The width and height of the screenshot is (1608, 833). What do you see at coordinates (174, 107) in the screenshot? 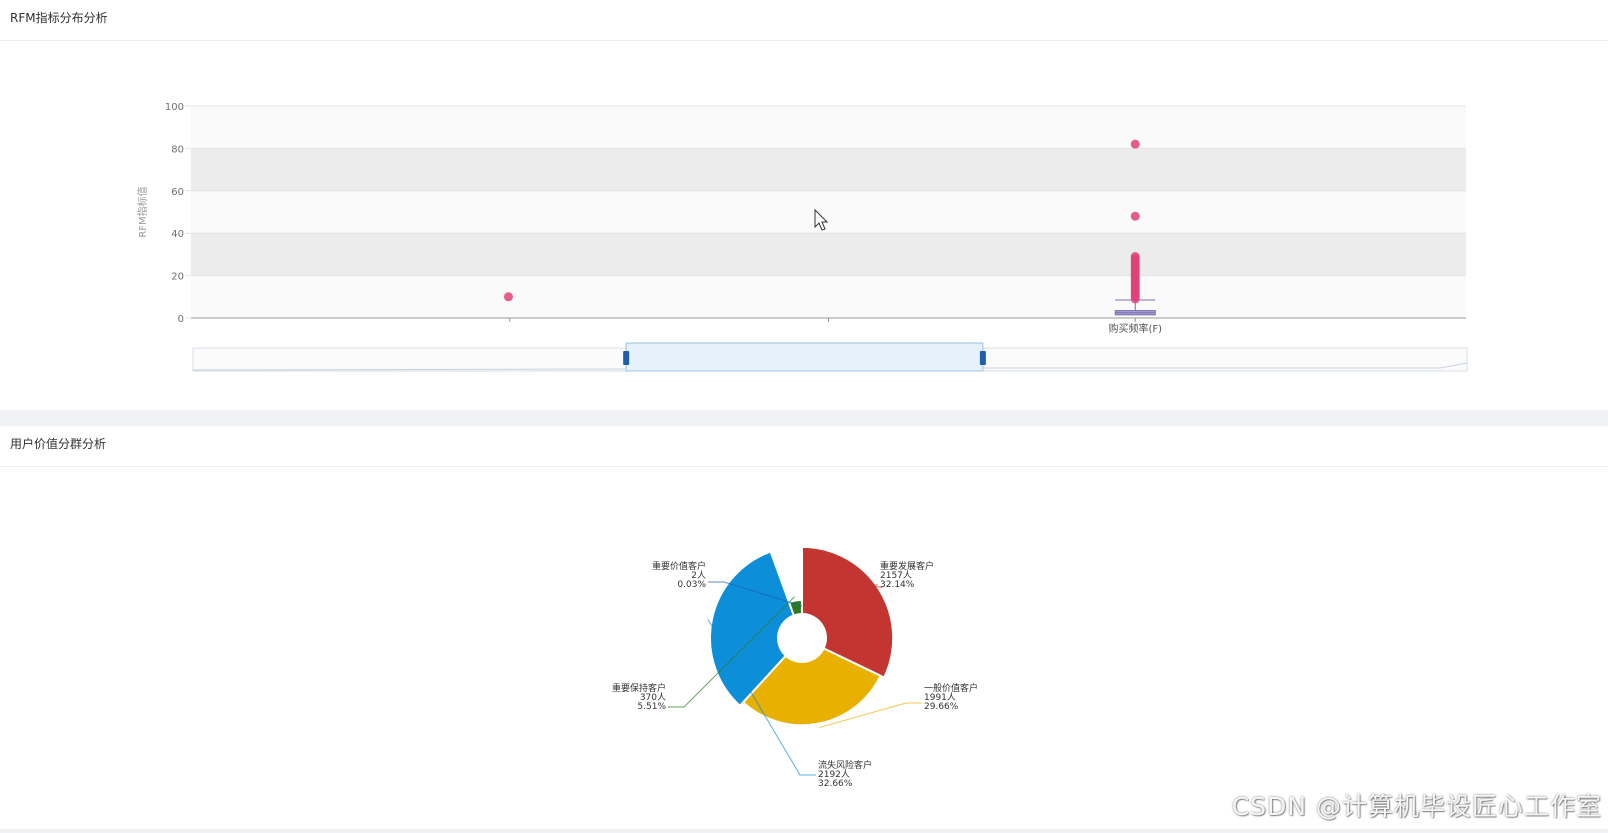
I see `y-tick-label: 100` at bounding box center [174, 107].